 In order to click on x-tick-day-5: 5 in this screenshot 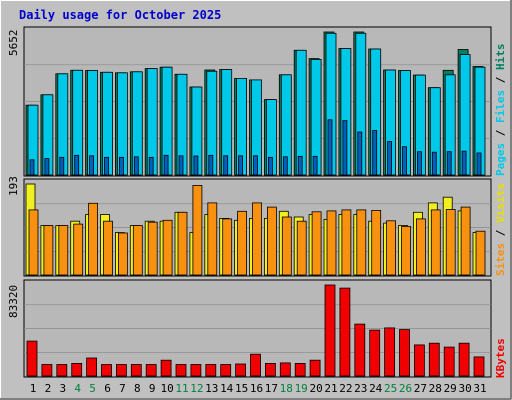, I will do `click(92, 388)`.